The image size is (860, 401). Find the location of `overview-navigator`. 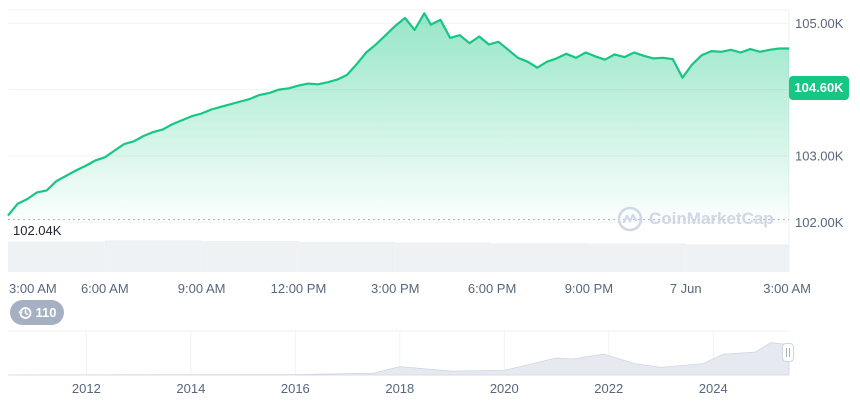

overview-navigator is located at coordinates (398, 353).